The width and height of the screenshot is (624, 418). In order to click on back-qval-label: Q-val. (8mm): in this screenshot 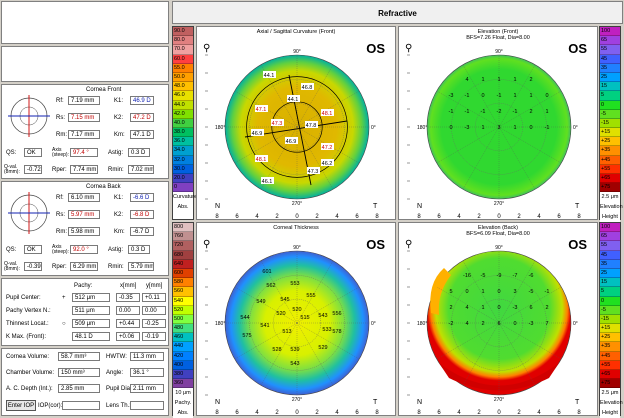, I will do `click(12, 266)`.